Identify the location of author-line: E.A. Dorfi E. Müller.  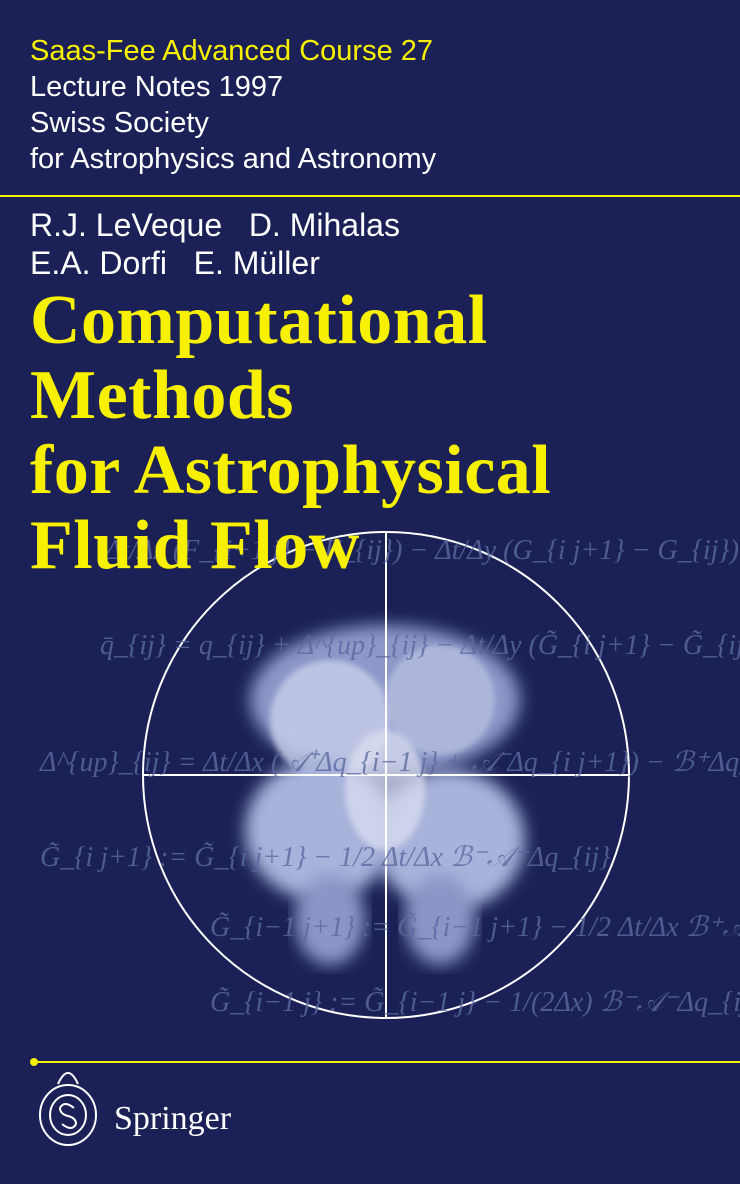
(175, 263).